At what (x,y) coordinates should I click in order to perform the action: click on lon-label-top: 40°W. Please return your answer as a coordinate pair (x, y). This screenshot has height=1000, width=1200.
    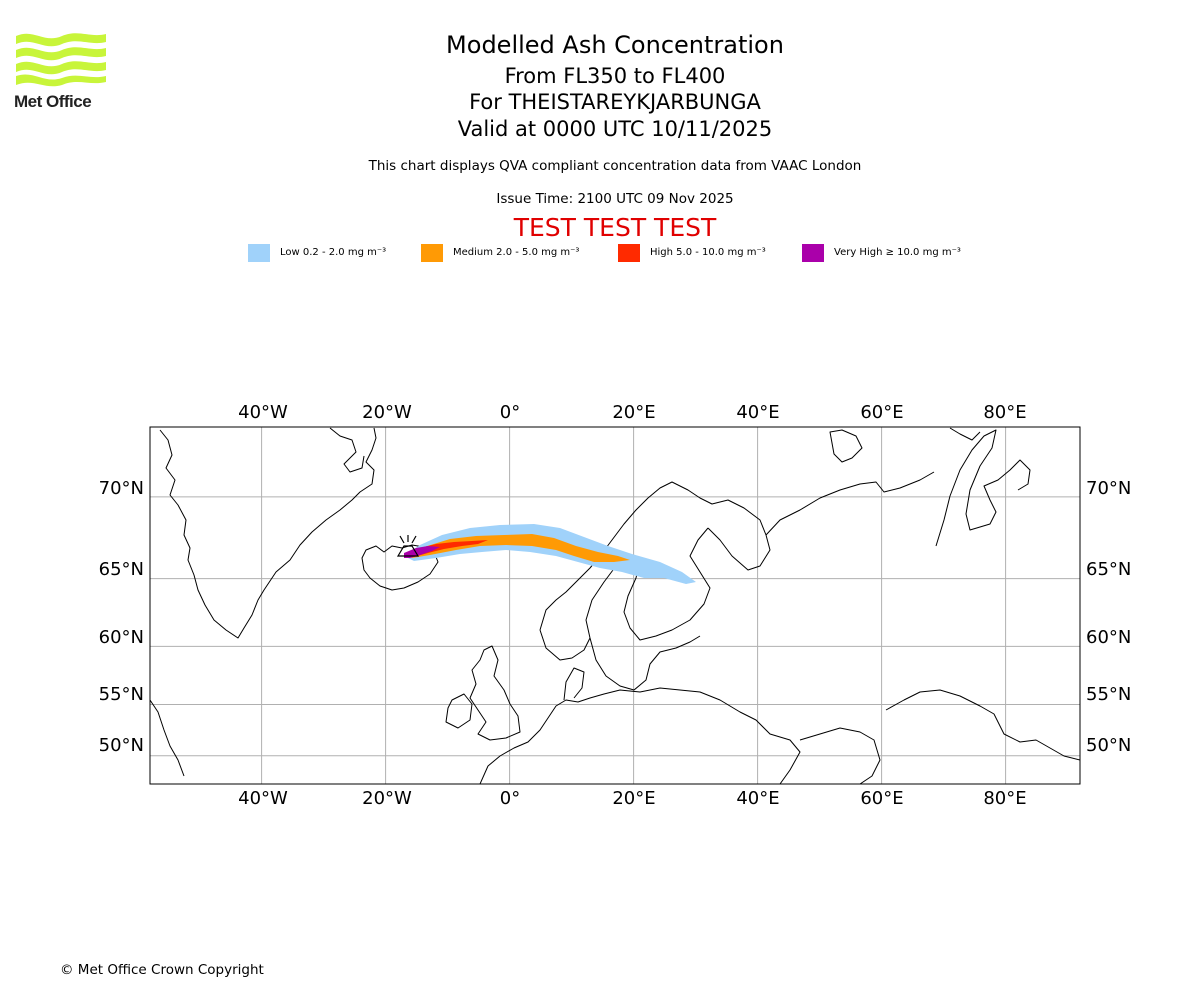
    Looking at the image, I should click on (263, 412).